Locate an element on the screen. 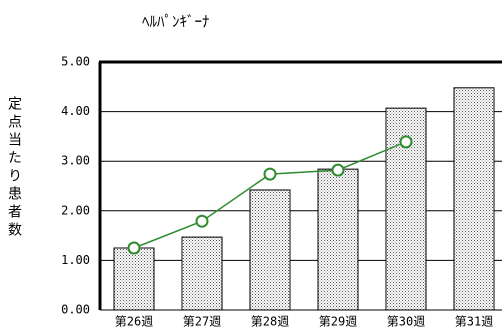 Image resolution: width=502 pixels, height=332 pixels. y-tick-label: 0.00 is located at coordinates (75, 310).